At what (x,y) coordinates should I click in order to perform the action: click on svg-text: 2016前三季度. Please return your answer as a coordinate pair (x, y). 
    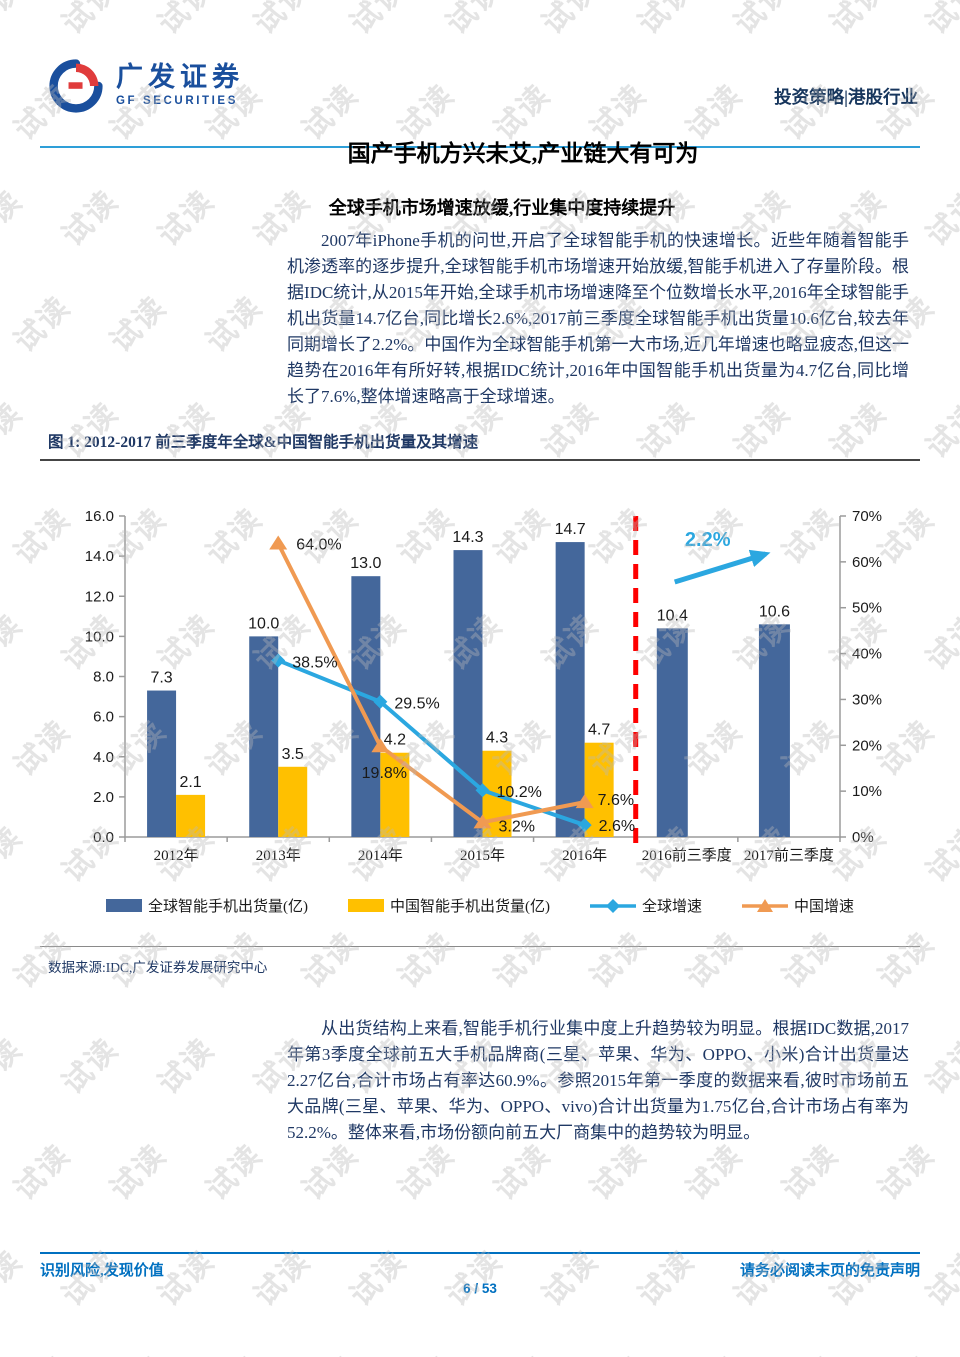
    Looking at the image, I should click on (687, 855).